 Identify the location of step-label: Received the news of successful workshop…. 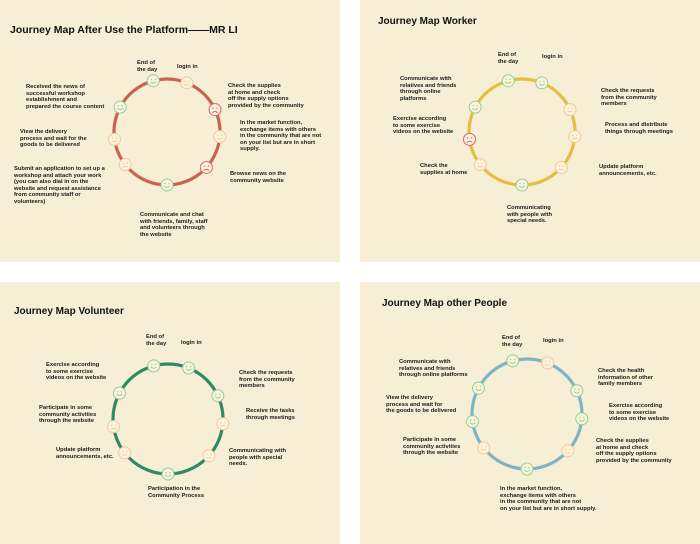
(65, 97).